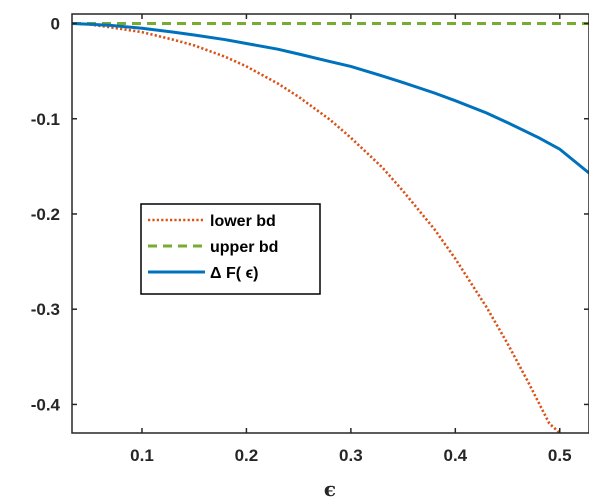 The image size is (589, 499). Describe the element at coordinates (455, 455) in the screenshot. I see `x-tick-label: 0.4` at that location.